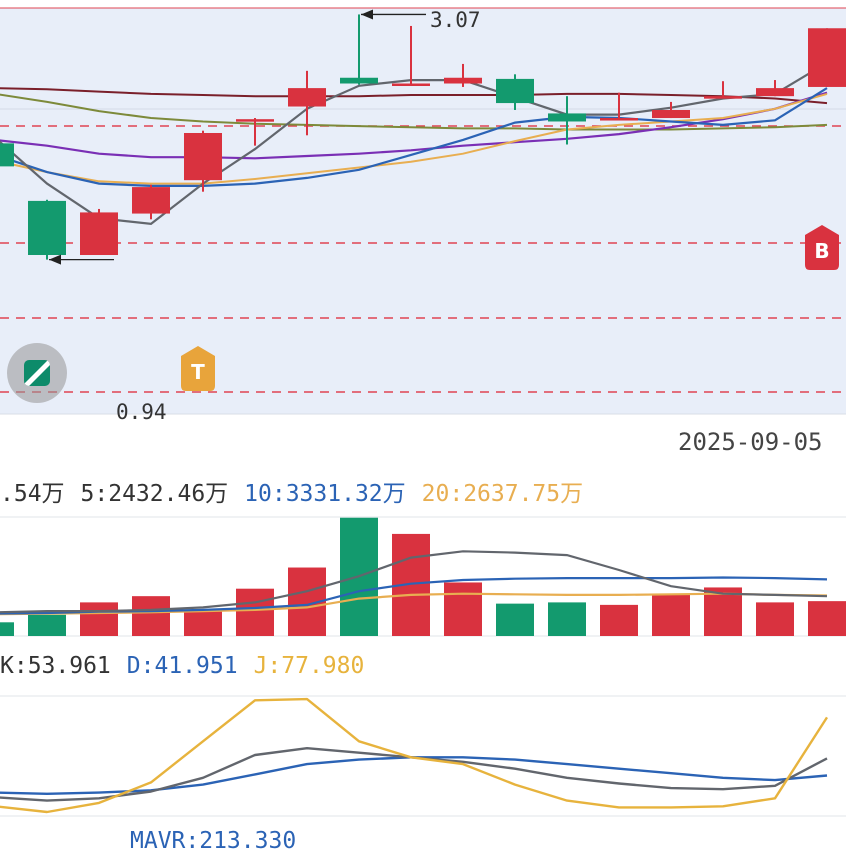 The width and height of the screenshot is (852, 854). What do you see at coordinates (414, 604) in the screenshot?
I see `volume-ma20-line` at bounding box center [414, 604].